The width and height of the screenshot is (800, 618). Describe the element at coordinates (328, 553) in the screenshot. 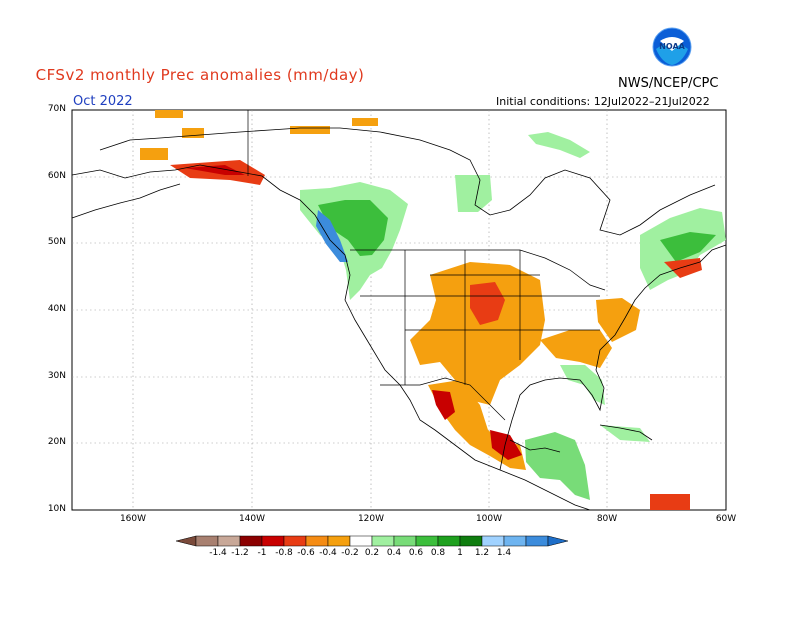

I see `colorbar-tick-label: -0.4` at that location.